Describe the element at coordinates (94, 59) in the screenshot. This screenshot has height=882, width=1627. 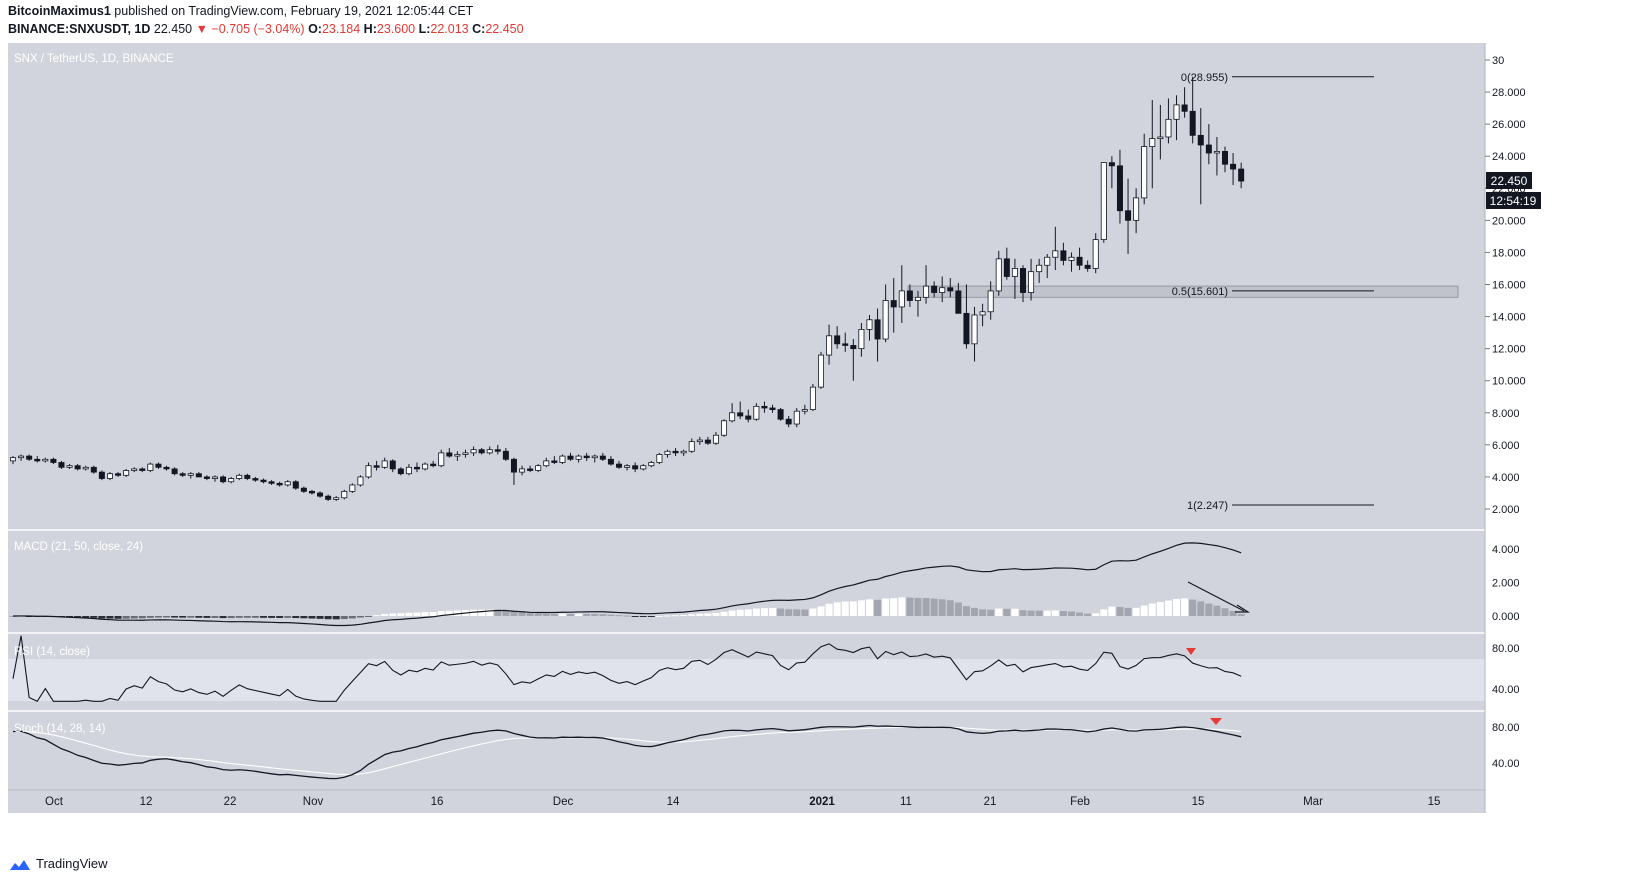
I see `chart-title: SNX / TetherUS, 1D, BINANCE` at that location.